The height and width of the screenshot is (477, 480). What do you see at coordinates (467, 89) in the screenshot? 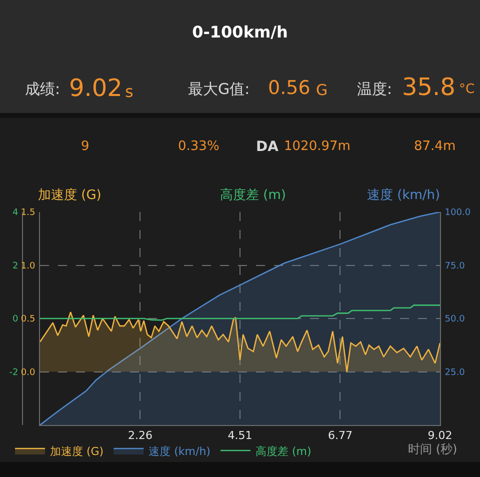
I see `text: °C` at bounding box center [467, 89].